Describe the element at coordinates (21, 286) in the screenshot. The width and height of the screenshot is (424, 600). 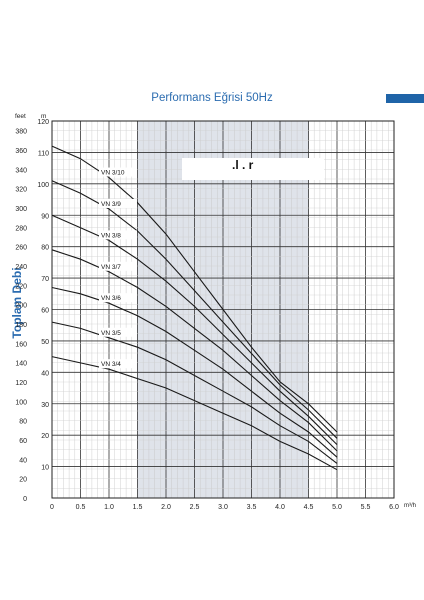
I see `feet-tick-label: 220` at that location.